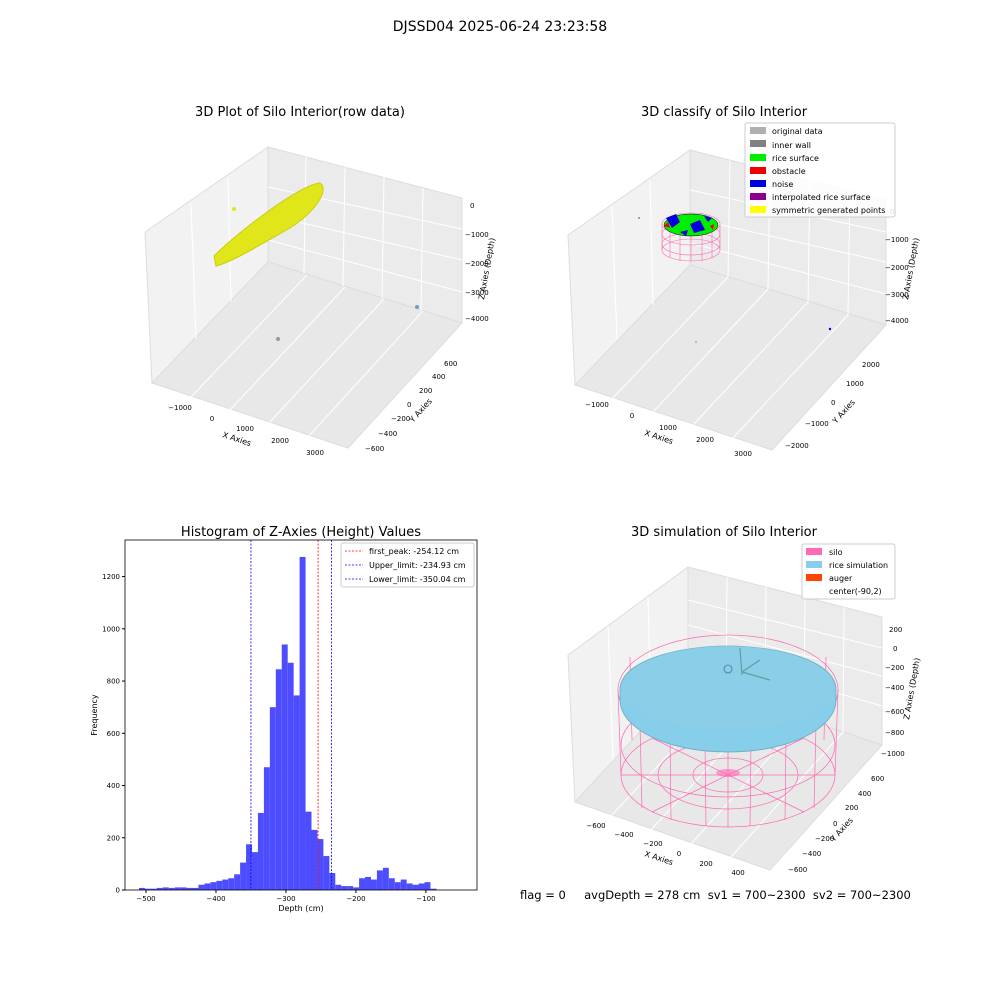  I want to click on x-axis-label: X Axies, so click(658, 858).